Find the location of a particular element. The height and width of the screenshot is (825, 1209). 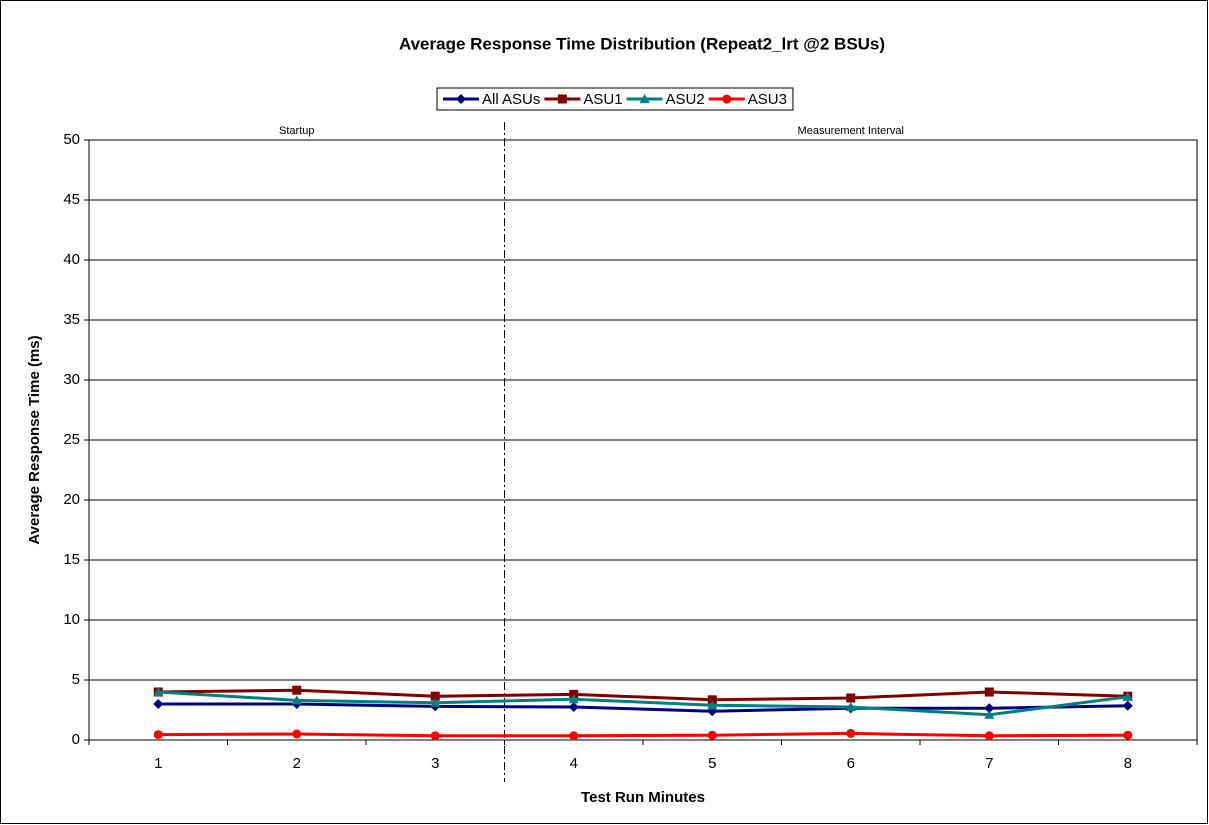

y-tick-label: 20 is located at coordinates (71, 499).